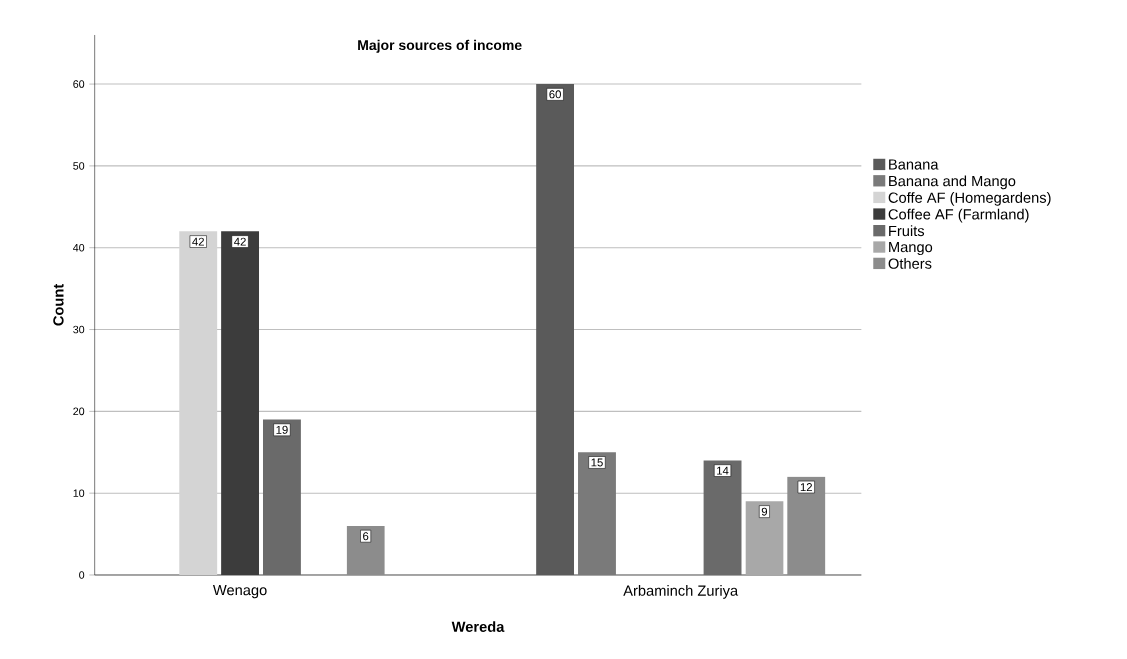 The height and width of the screenshot is (659, 1127). What do you see at coordinates (366, 536) in the screenshot?
I see `data-label: 6` at bounding box center [366, 536].